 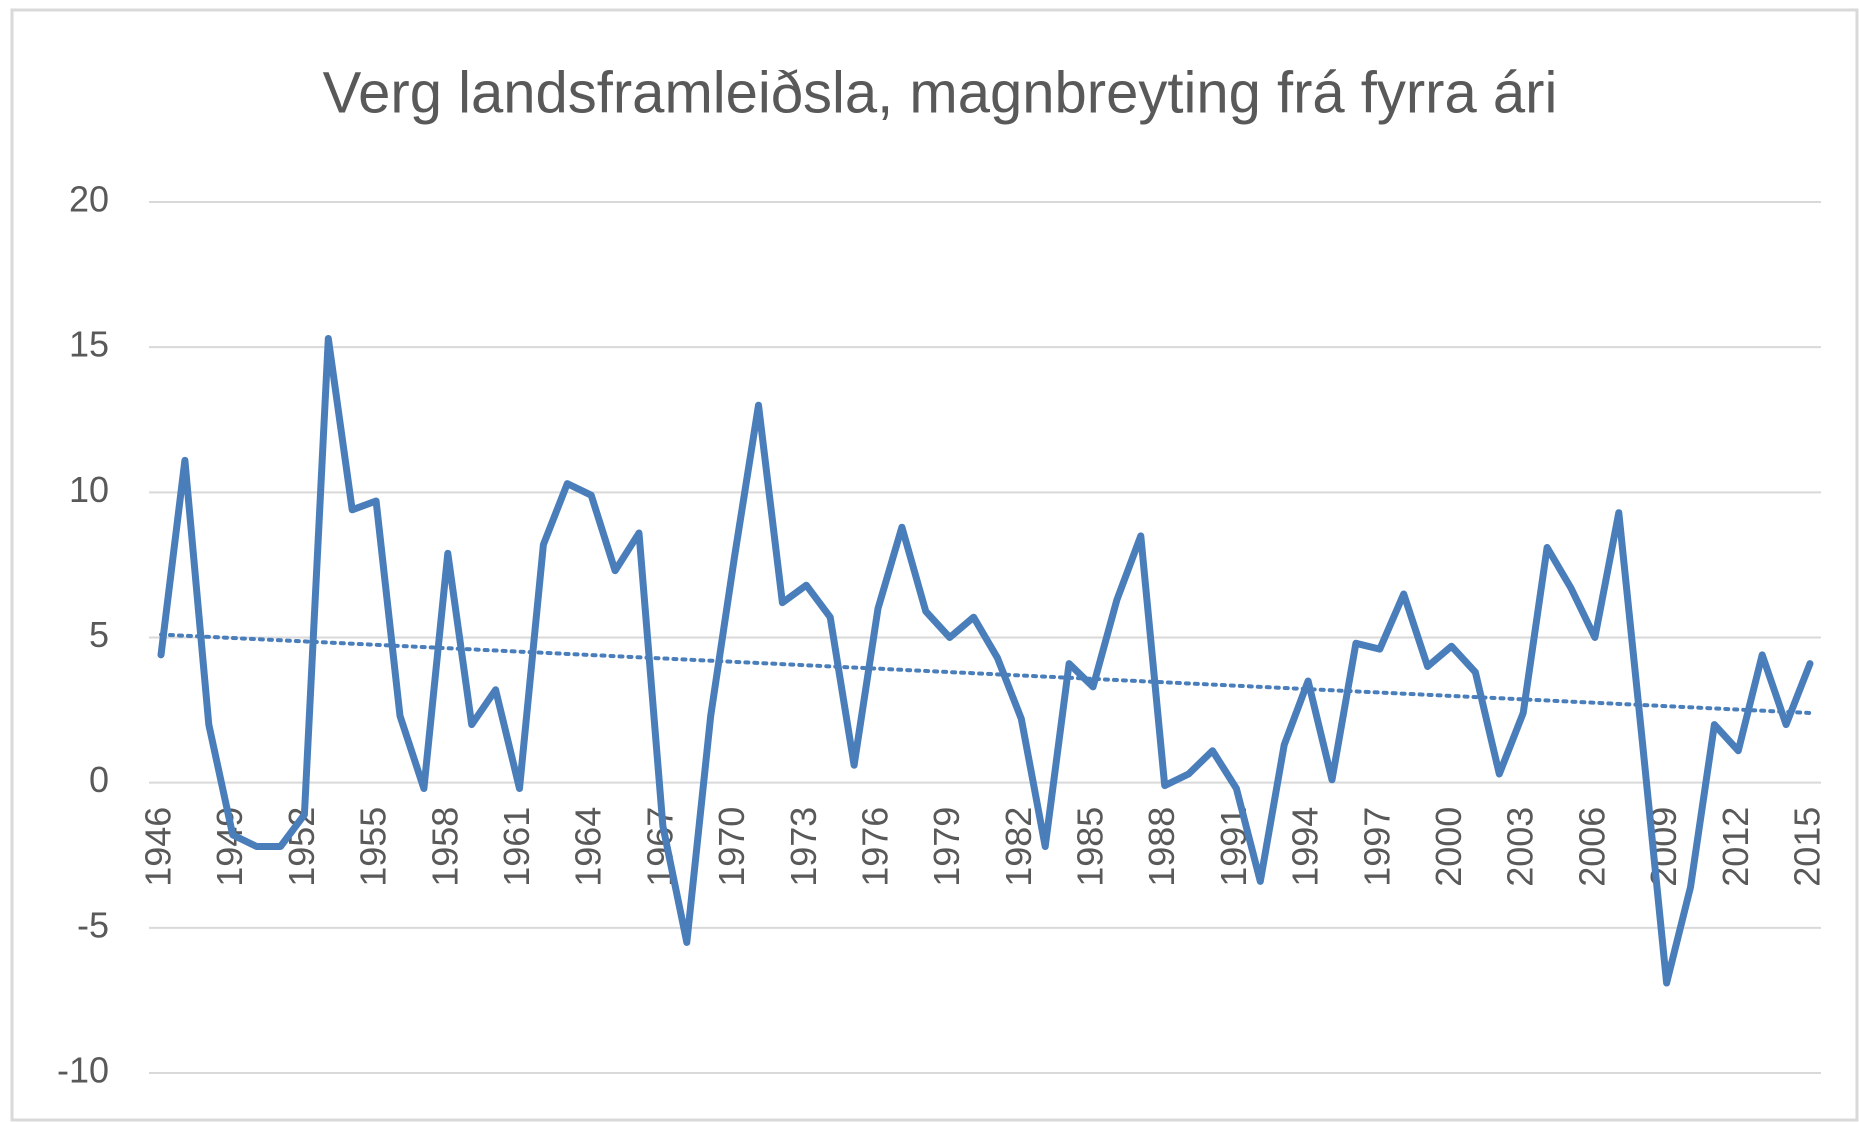 What do you see at coordinates (93, 924) in the screenshot?
I see `y-tick-label: -5` at bounding box center [93, 924].